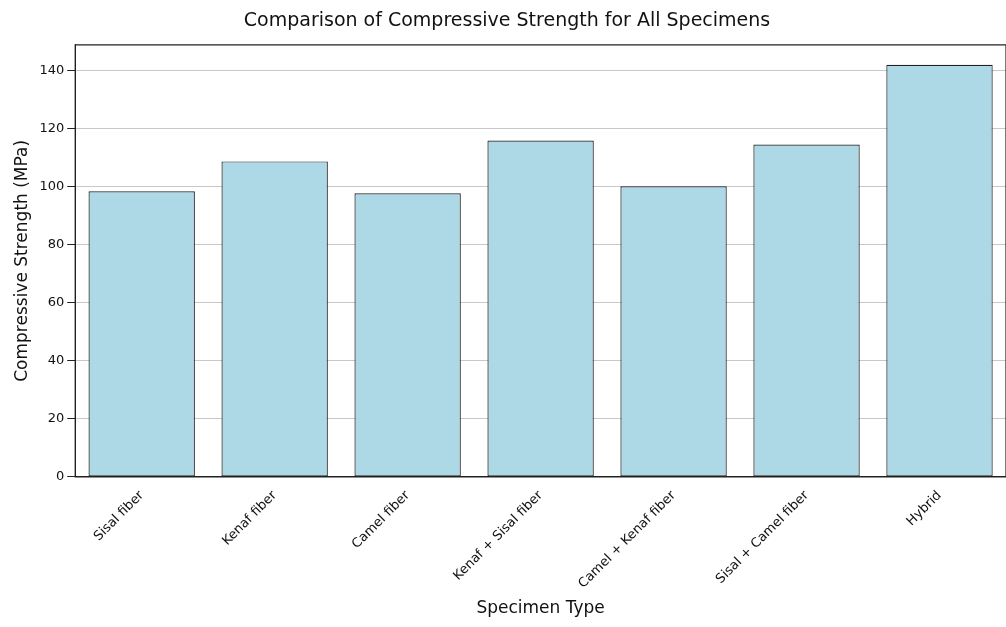 The height and width of the screenshot is (627, 1006). What do you see at coordinates (60, 476) in the screenshot?
I see `y-tick-label: 0` at bounding box center [60, 476].